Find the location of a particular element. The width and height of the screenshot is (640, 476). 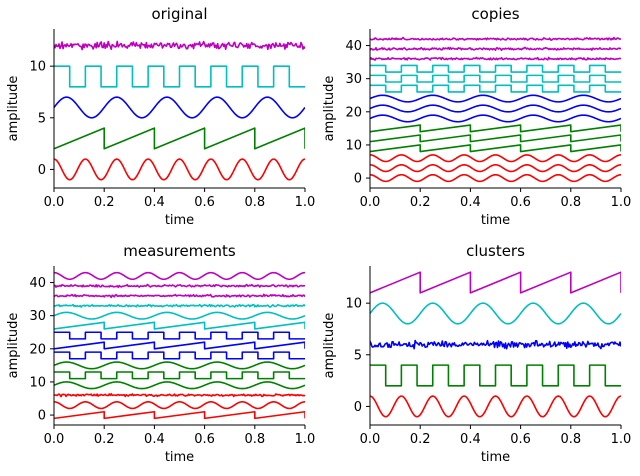

chart-title: measurements is located at coordinates (179, 251).